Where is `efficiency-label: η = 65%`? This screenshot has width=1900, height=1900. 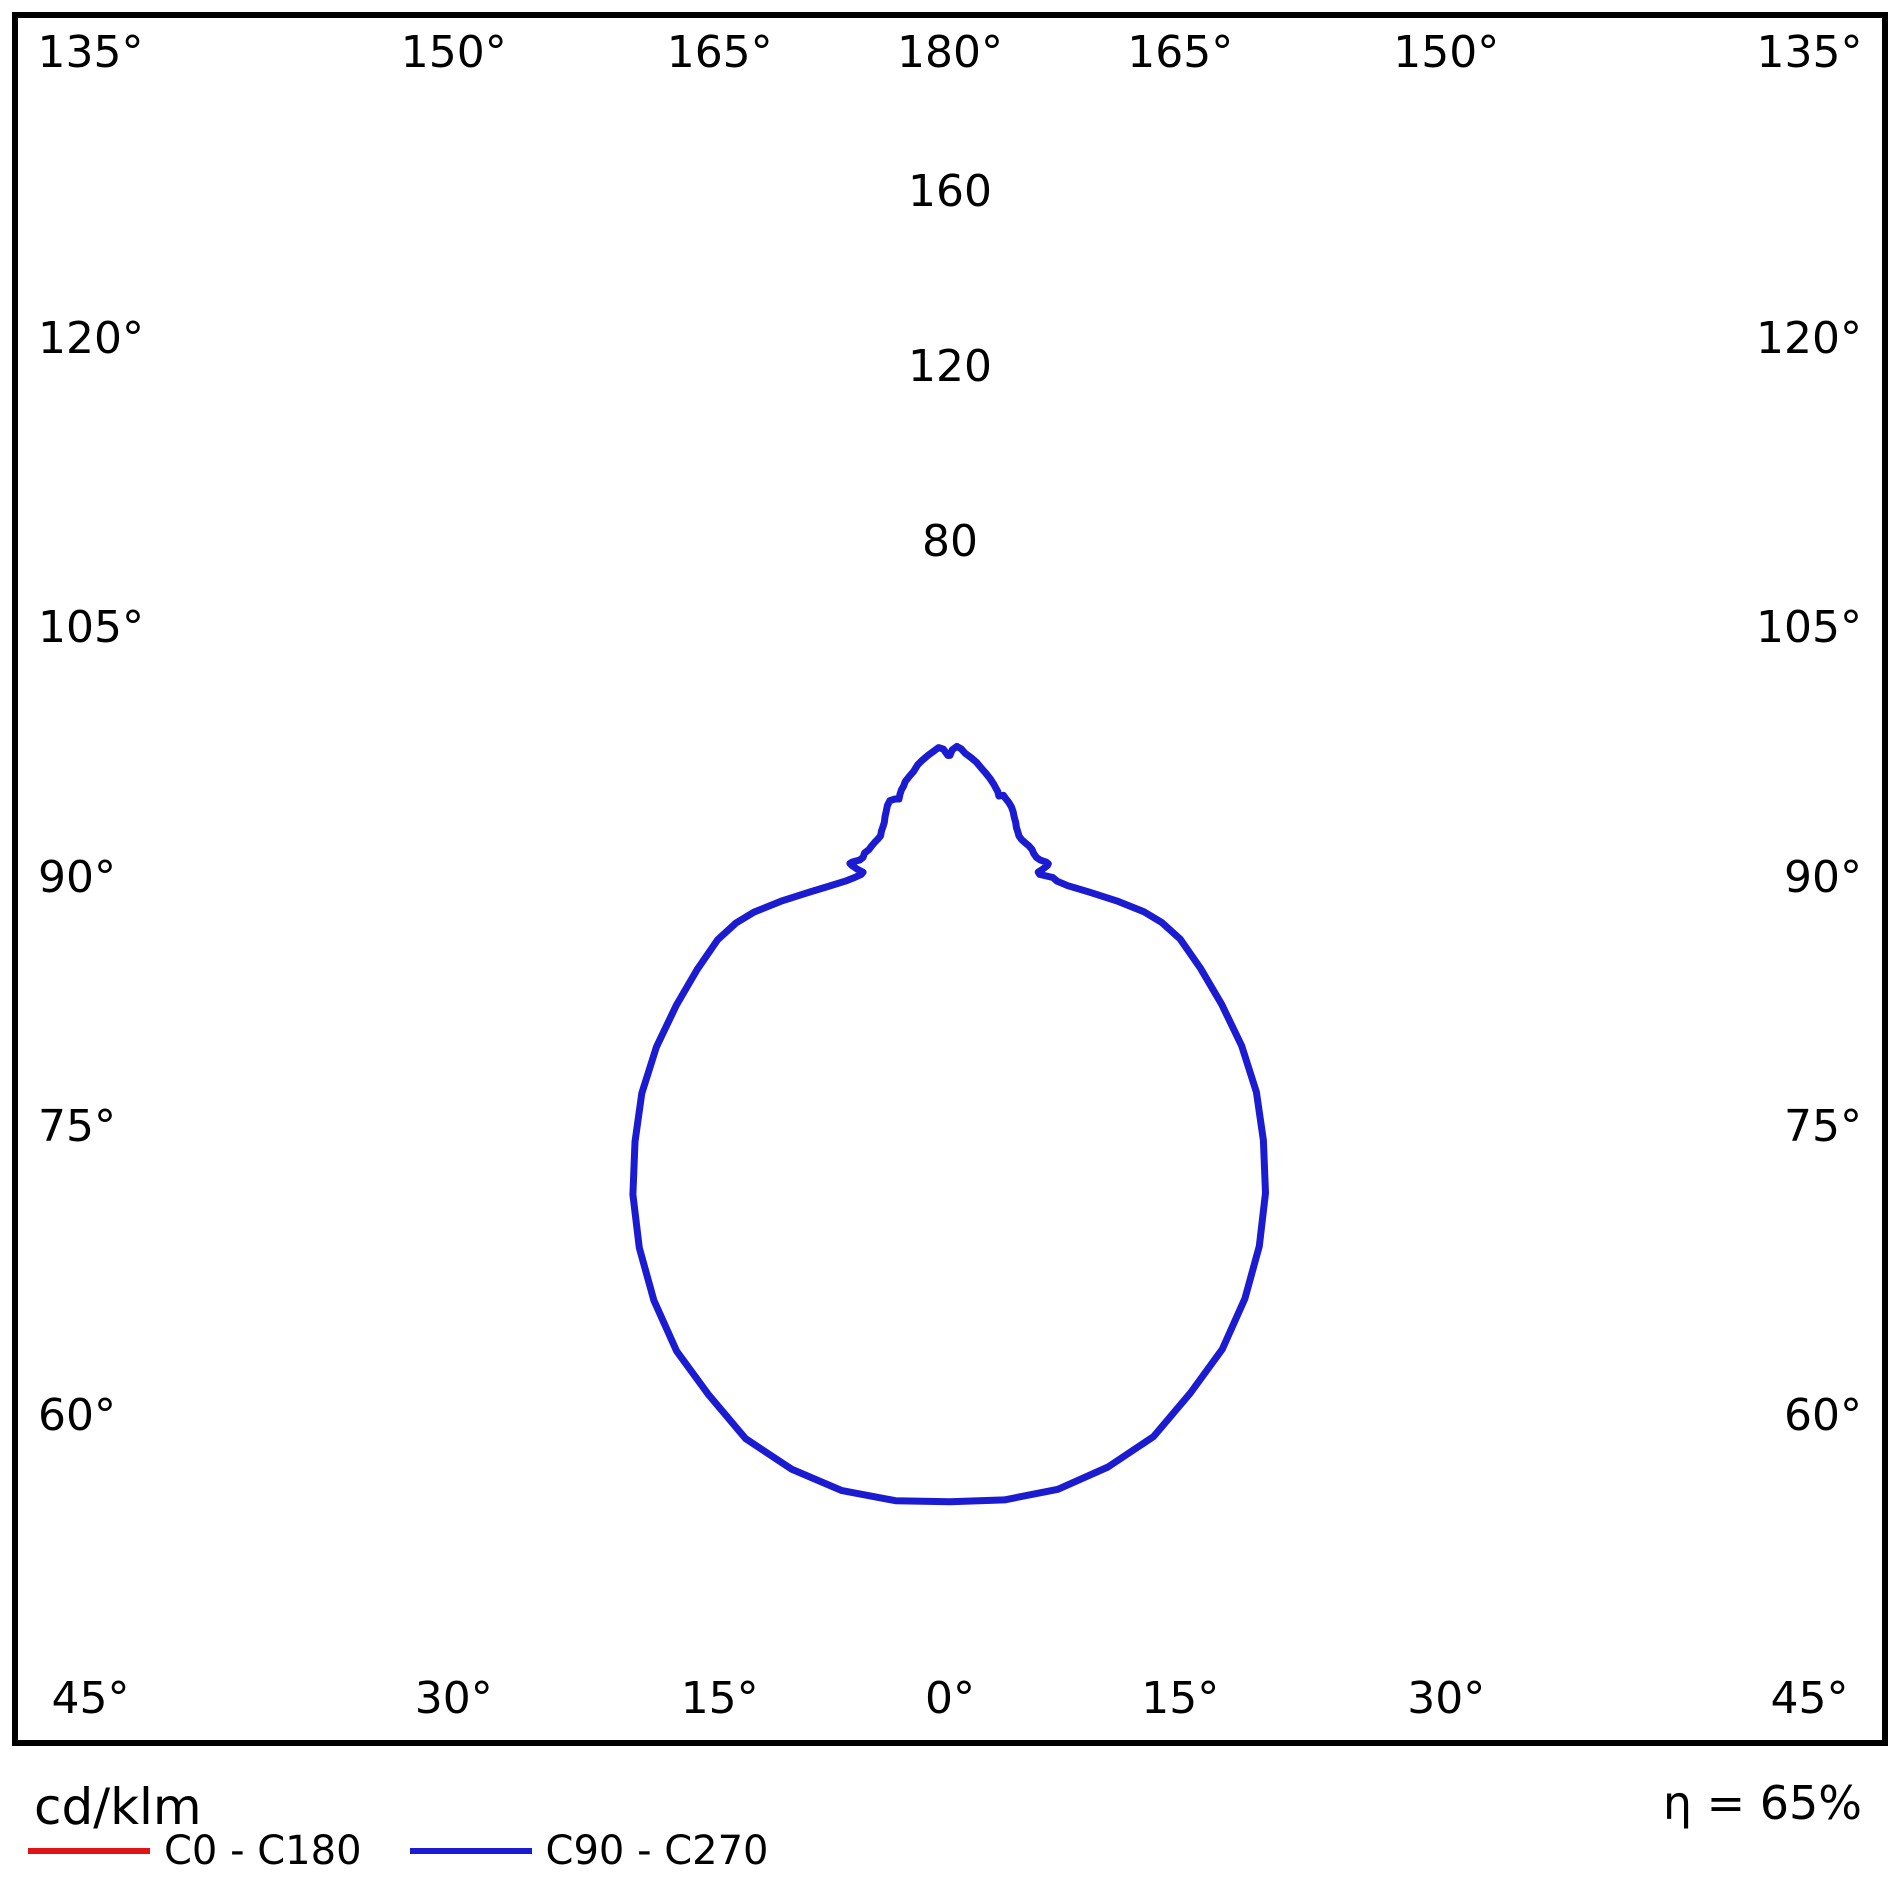
efficiency-label: η = 65% is located at coordinates (1762, 1803).